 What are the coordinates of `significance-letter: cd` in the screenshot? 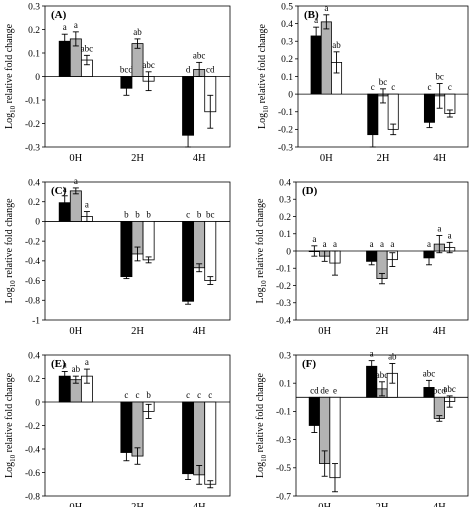 It's located at (210, 70).